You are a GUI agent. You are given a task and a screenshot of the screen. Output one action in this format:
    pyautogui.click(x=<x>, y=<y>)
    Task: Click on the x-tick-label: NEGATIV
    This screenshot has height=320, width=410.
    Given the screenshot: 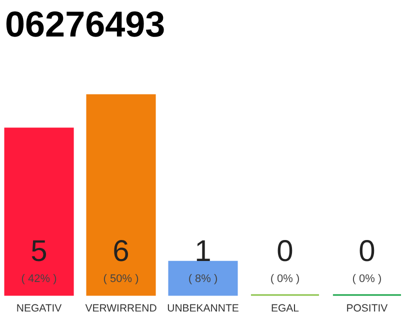 What is the action you would take?
    pyautogui.click(x=39, y=308)
    